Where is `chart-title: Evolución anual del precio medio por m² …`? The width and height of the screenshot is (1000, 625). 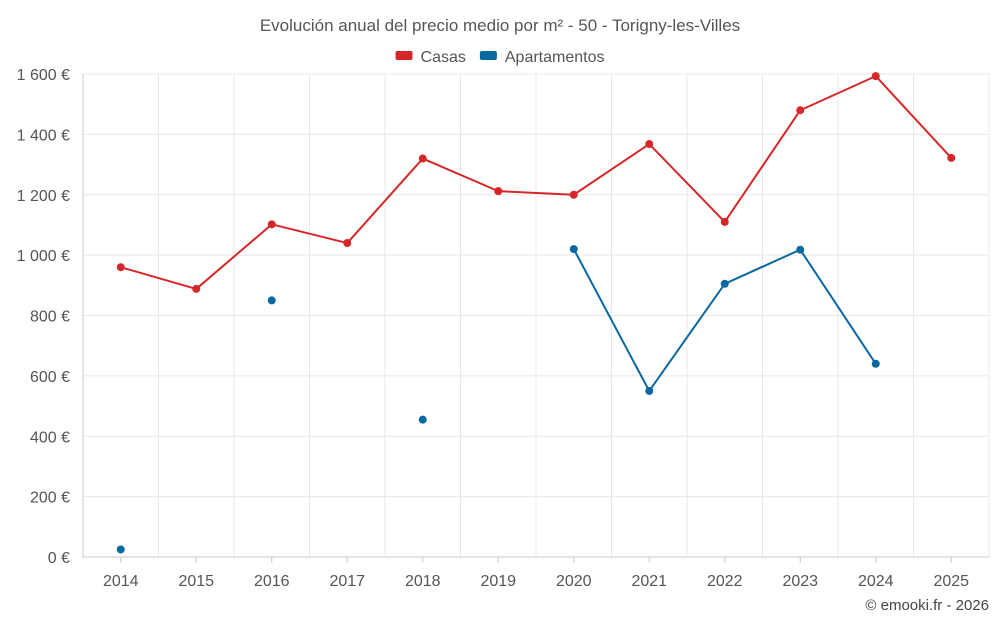
chart-title: Evolución anual del precio medio por m² … is located at coordinates (500, 25).